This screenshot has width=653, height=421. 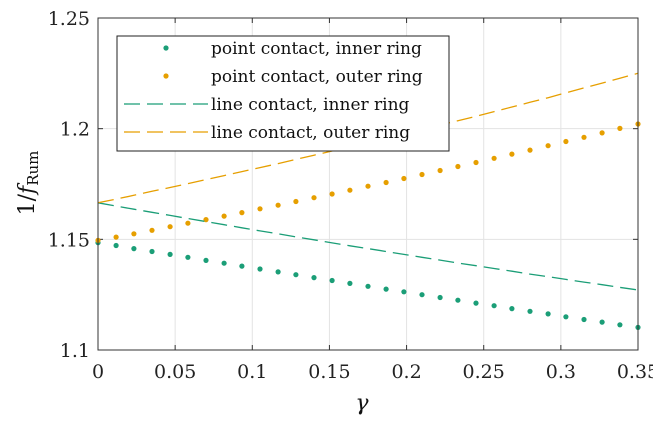 I want to click on legend-swatch-point-contact-outer-ring, so click(x=166, y=76).